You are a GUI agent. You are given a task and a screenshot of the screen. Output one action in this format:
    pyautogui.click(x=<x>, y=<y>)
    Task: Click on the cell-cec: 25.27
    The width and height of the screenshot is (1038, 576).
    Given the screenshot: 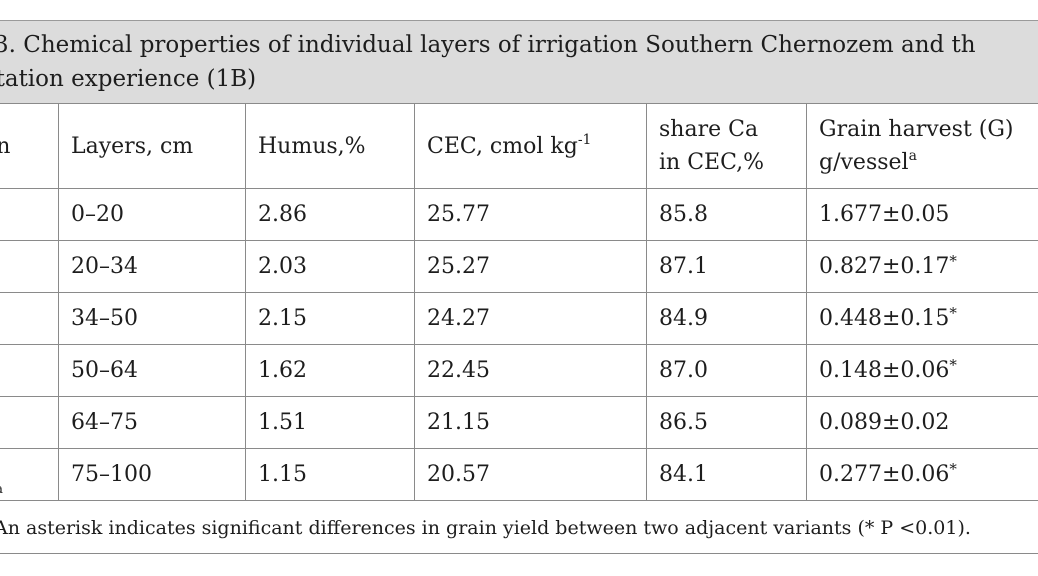 What is the action you would take?
    pyautogui.click(x=530, y=266)
    